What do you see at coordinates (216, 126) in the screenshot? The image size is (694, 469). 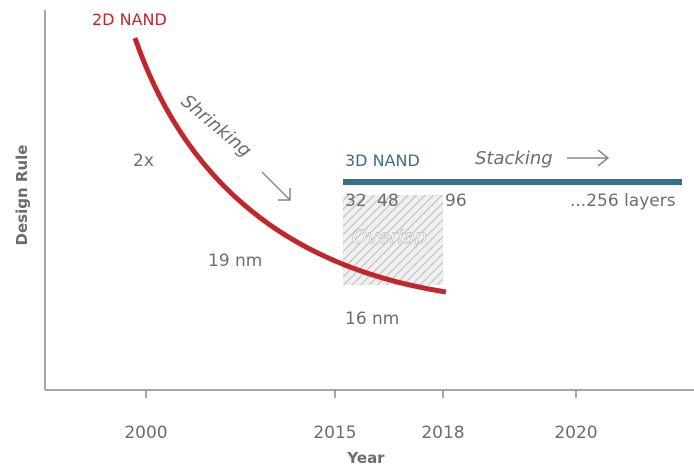 I see `shrinking-label: Shrinking` at bounding box center [216, 126].